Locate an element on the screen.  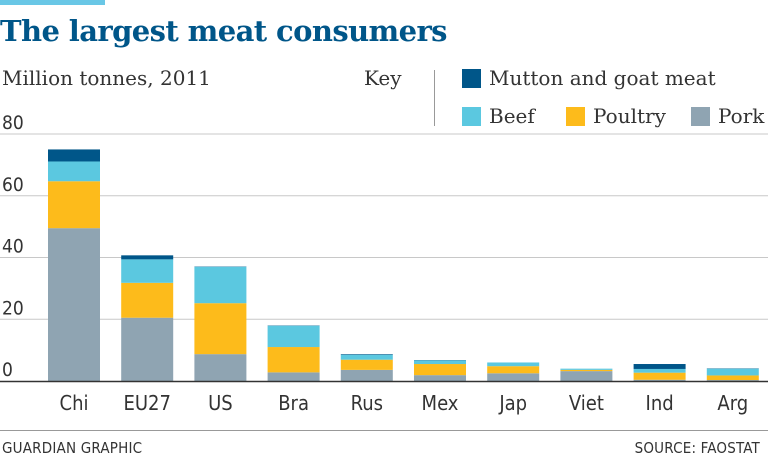
x-tick-label: US is located at coordinates (220, 403).